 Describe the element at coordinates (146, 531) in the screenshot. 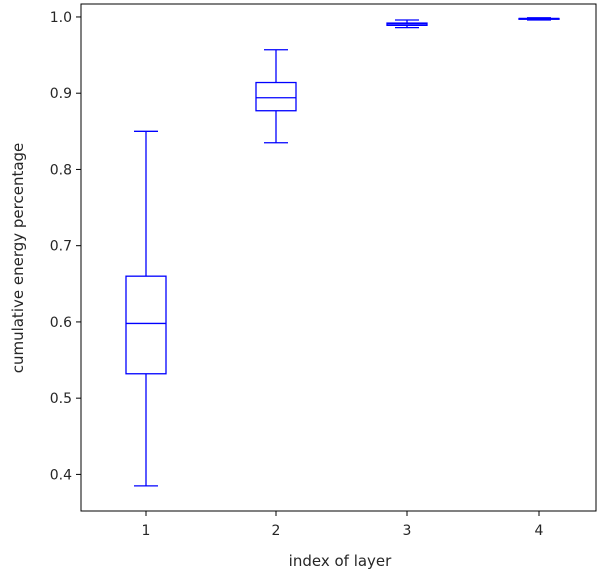

I see `x-tick-label: 1` at that location.